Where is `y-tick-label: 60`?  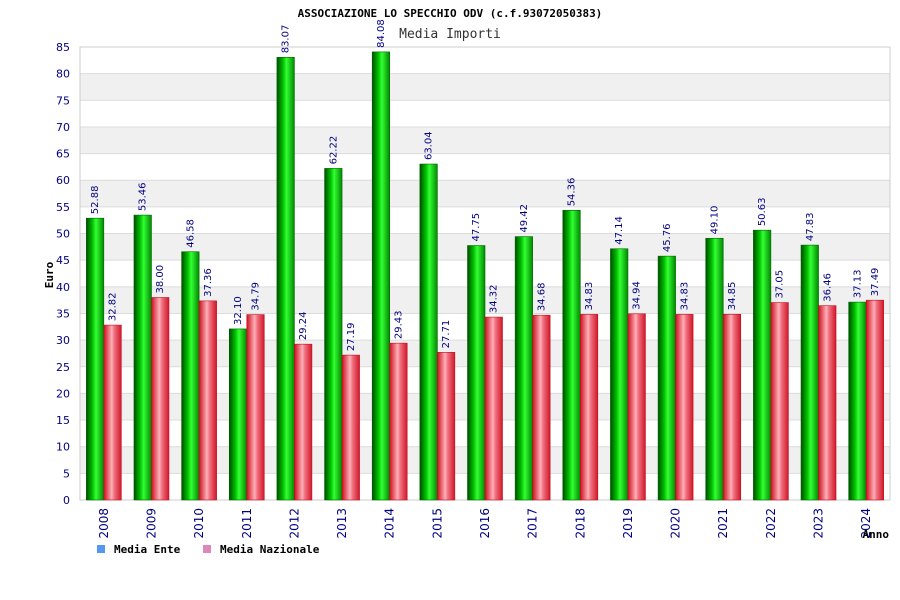
y-tick-label: 60 is located at coordinates (63, 180).